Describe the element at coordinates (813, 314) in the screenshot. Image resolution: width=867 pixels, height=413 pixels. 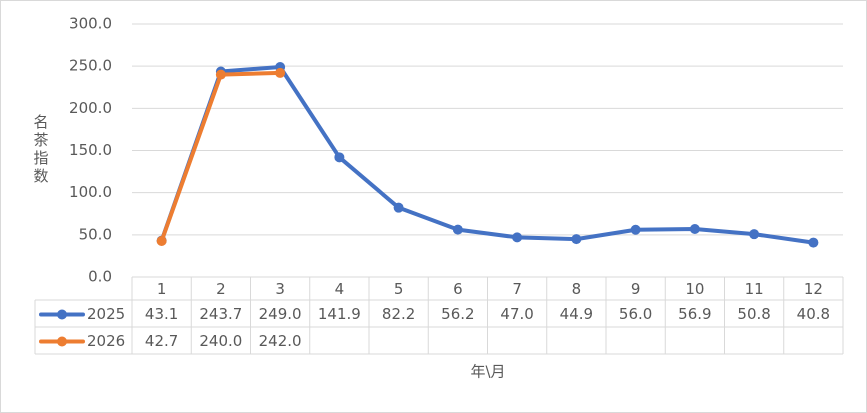
I see `table-value: 40.8` at that location.